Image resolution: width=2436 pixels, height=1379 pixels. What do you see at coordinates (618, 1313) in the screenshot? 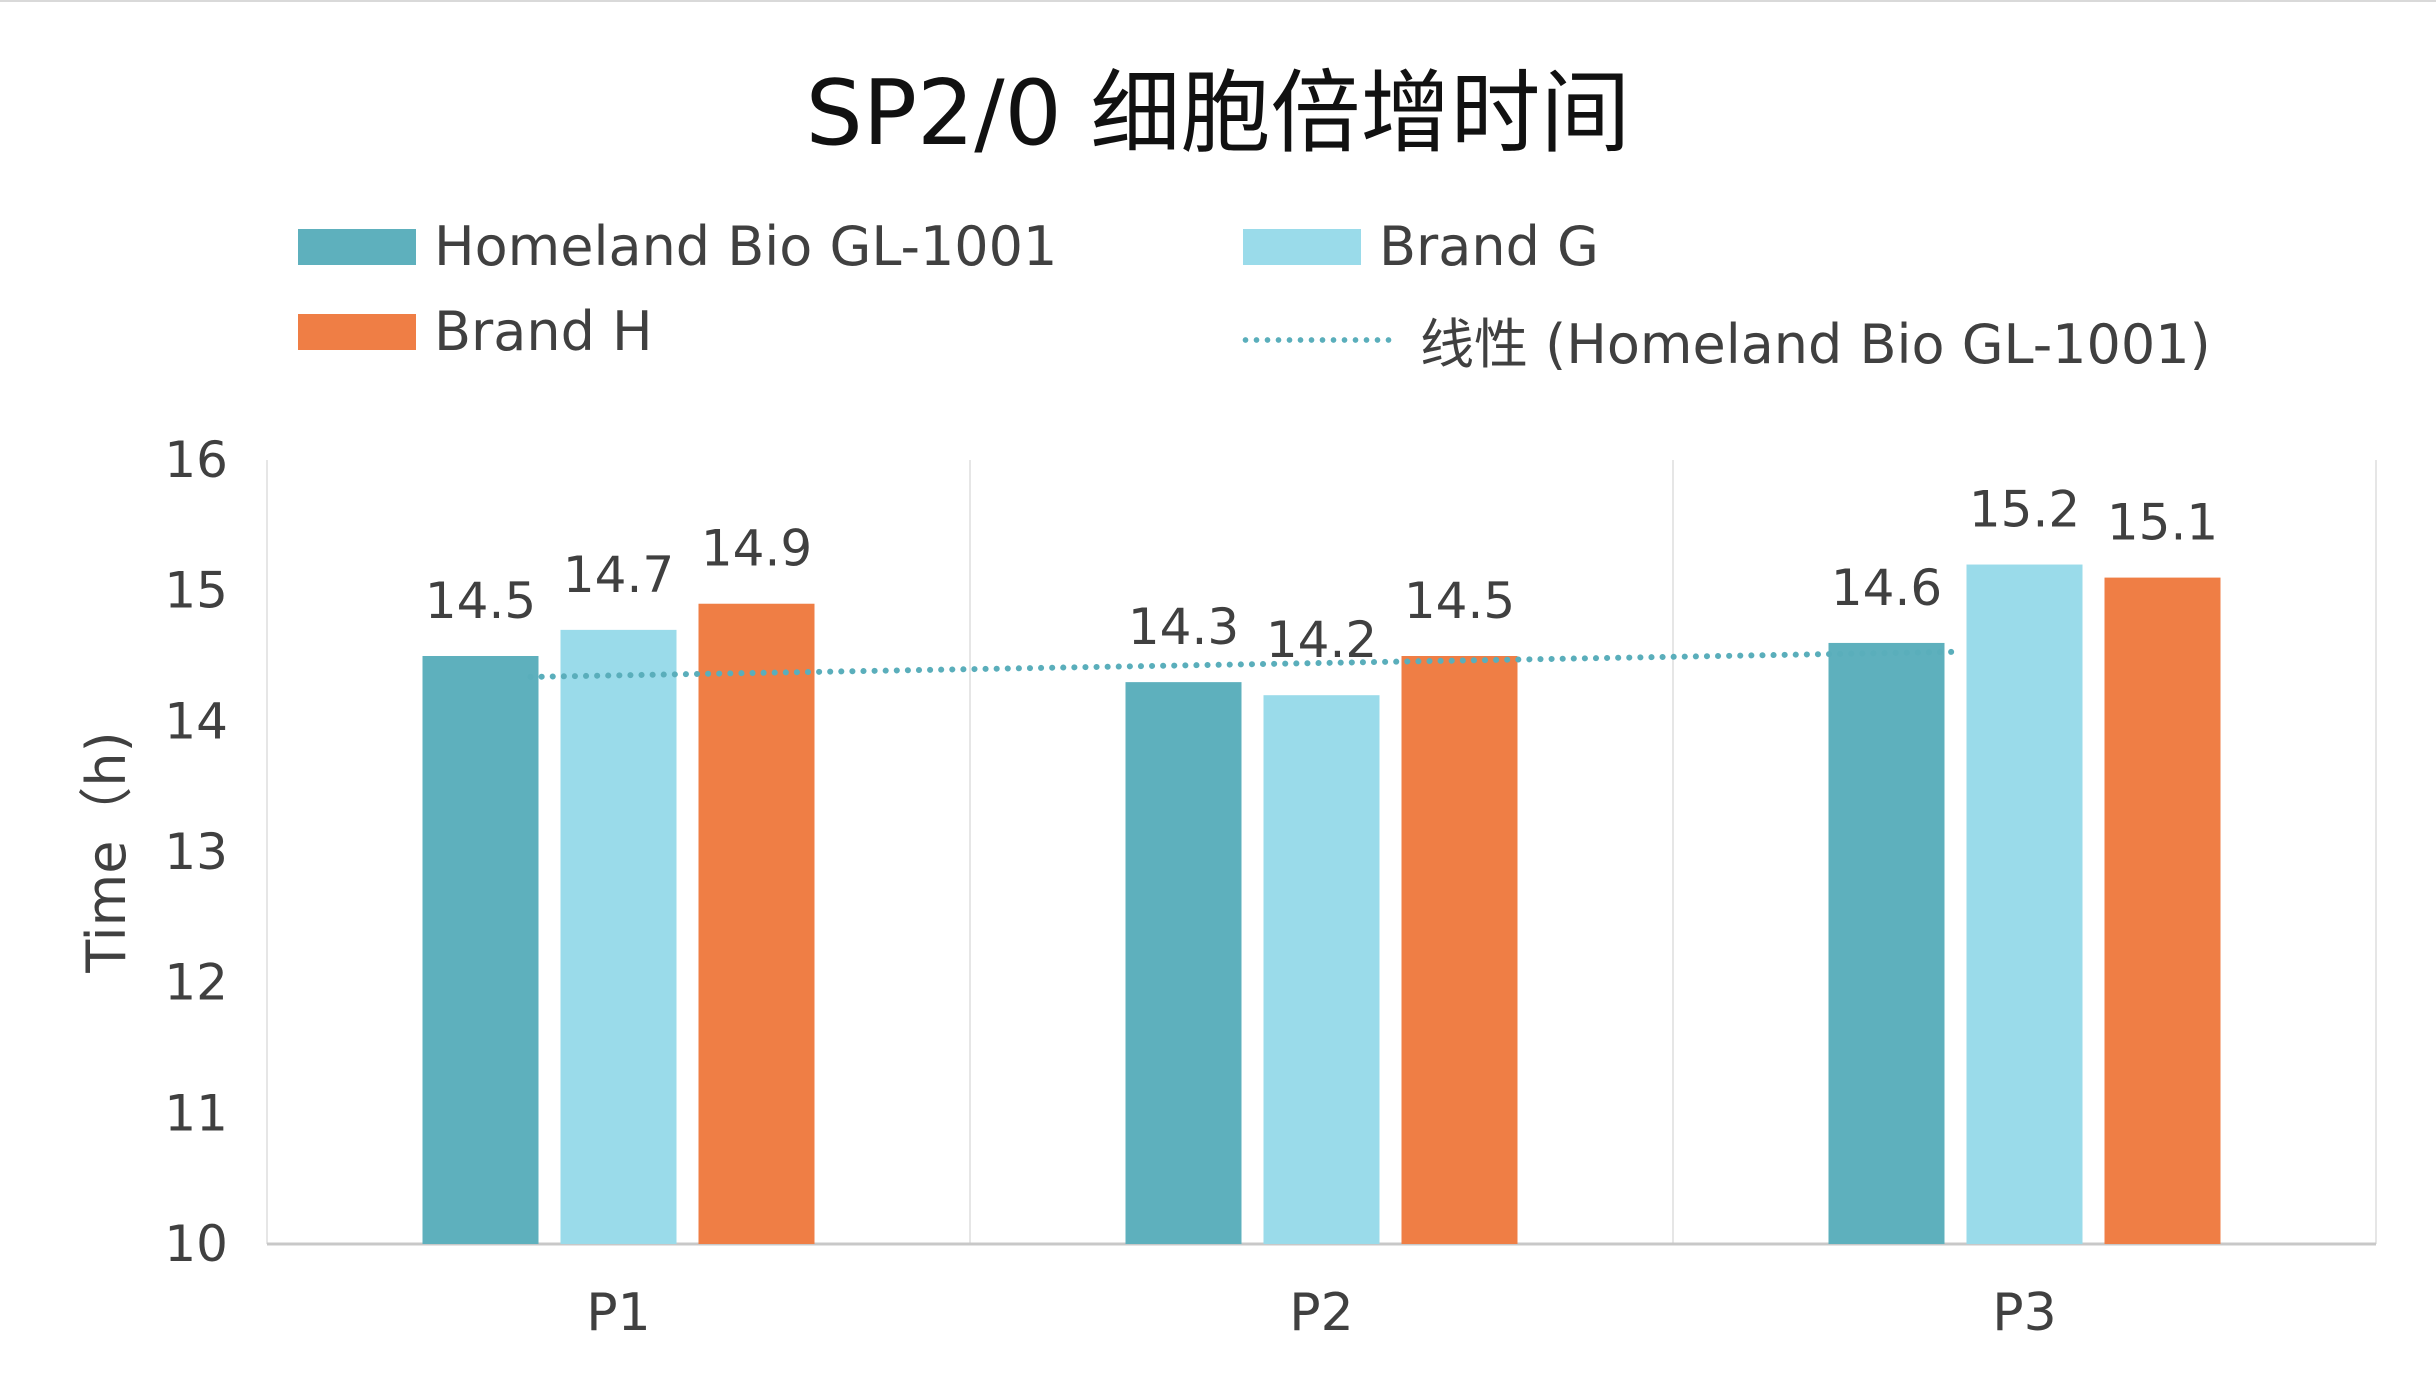
I see `x-tick-label: P1` at bounding box center [618, 1313].